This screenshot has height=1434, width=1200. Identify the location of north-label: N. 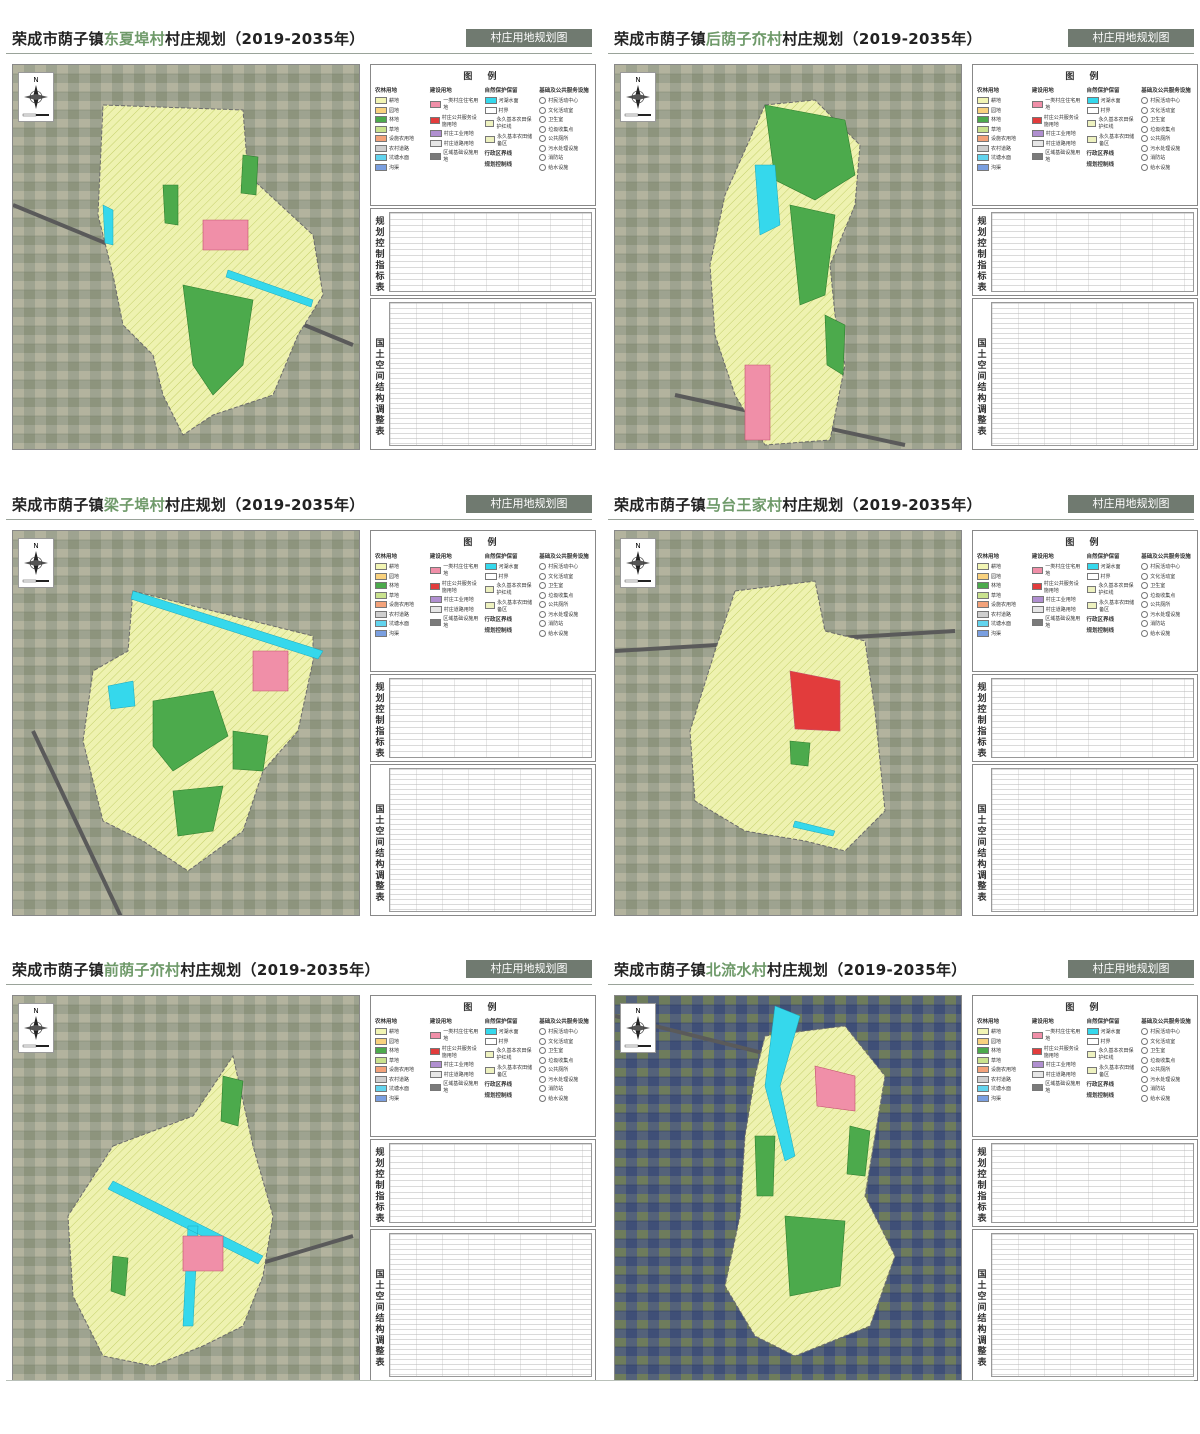
(35, 80).